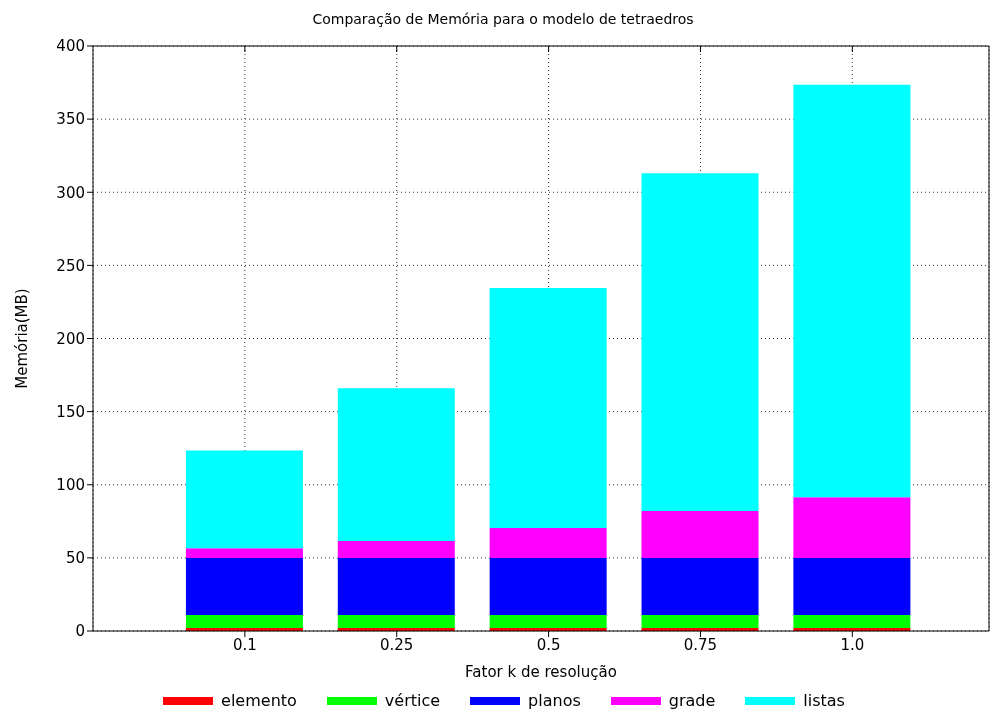 This screenshot has width=1006, height=715. What do you see at coordinates (397, 644) in the screenshot?
I see `x-tick-label: 0.25` at bounding box center [397, 644].